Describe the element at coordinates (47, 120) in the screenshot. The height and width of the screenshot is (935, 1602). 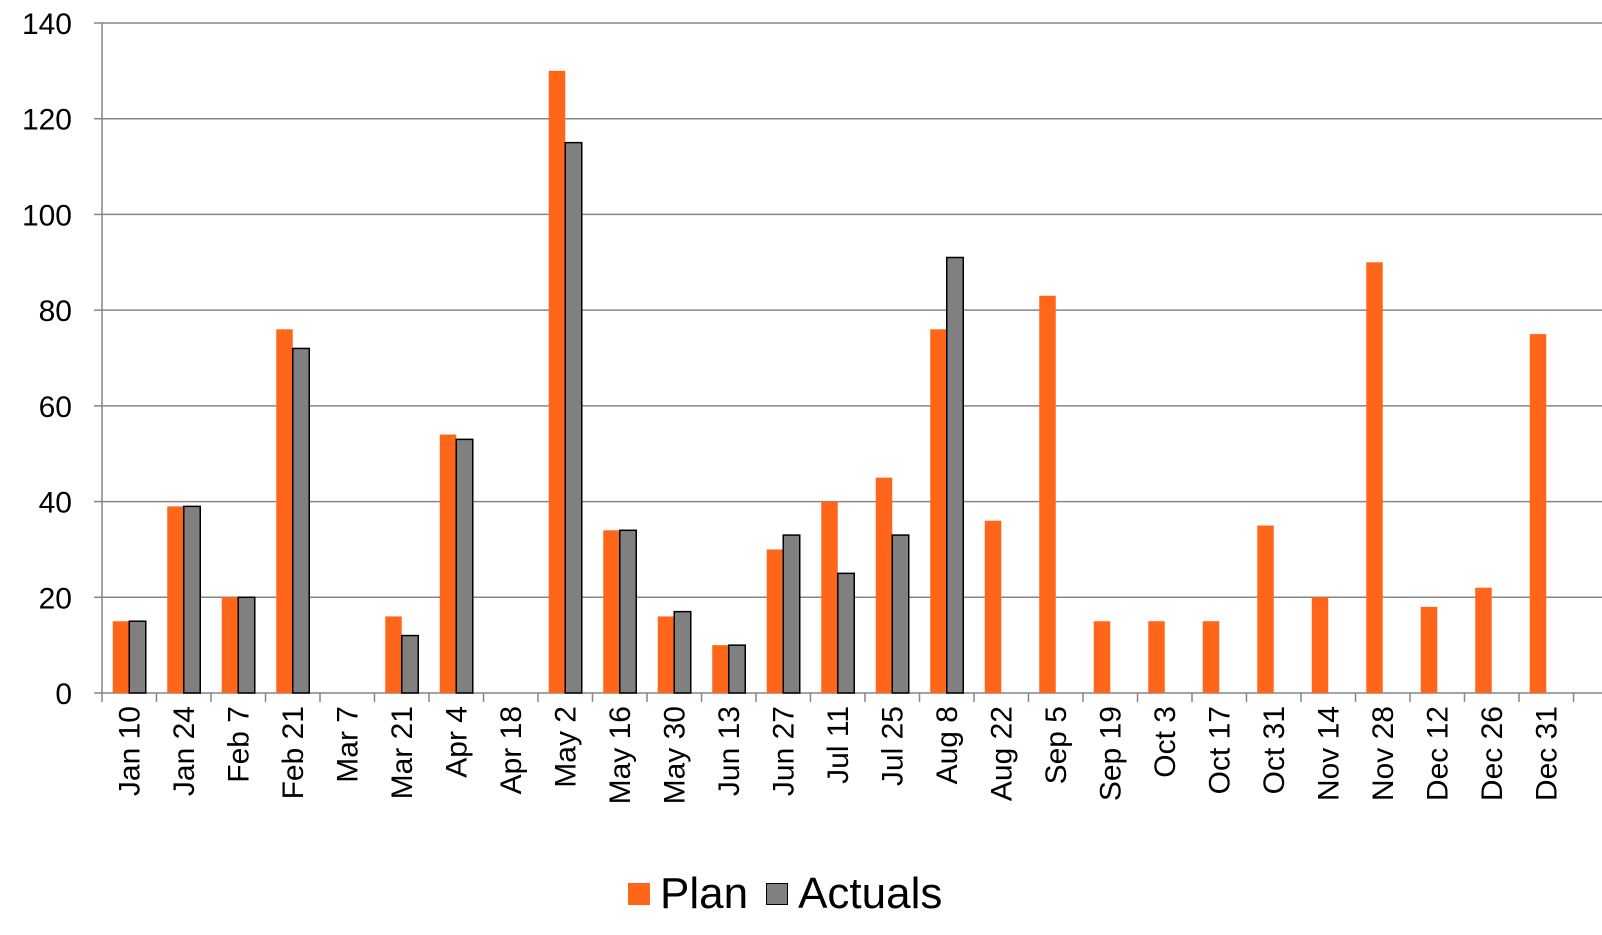
I see `y-tick-label: 120` at that location.